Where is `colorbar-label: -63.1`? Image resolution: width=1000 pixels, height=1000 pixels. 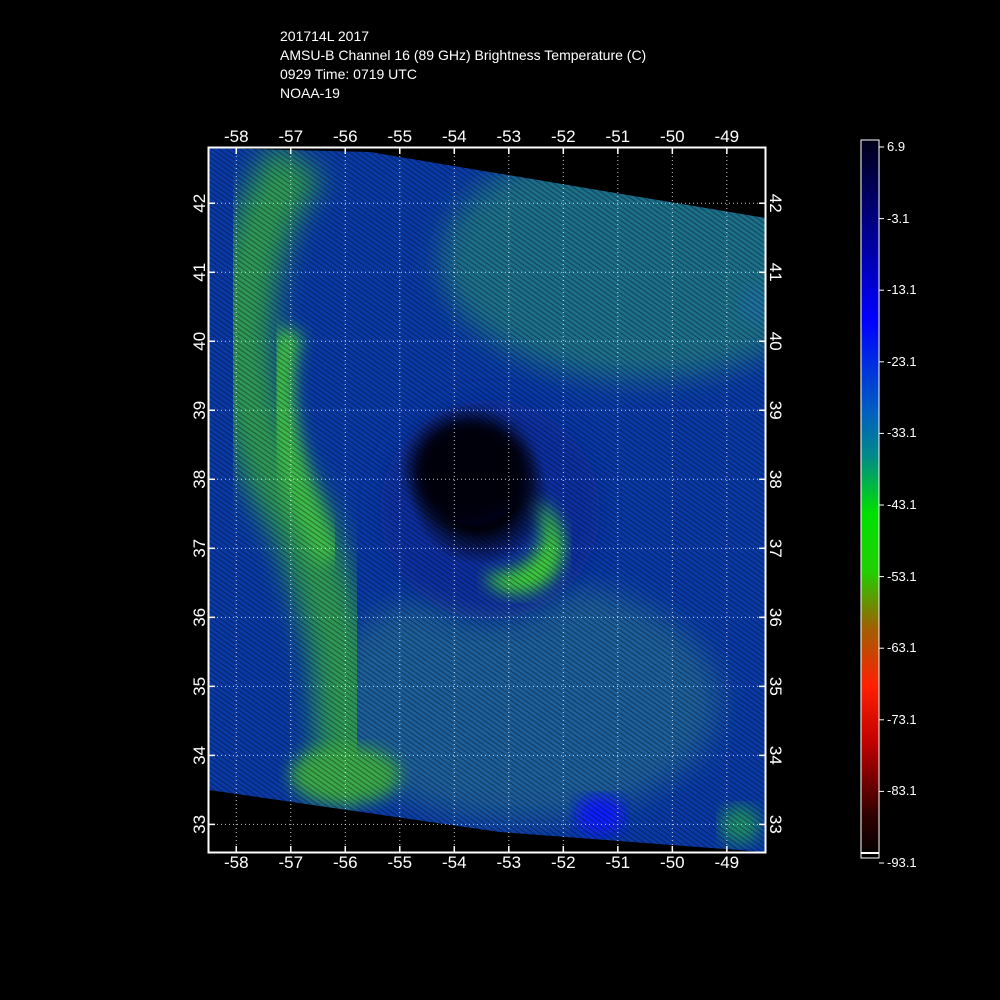
colorbar-label: -63.1 is located at coordinates (902, 648).